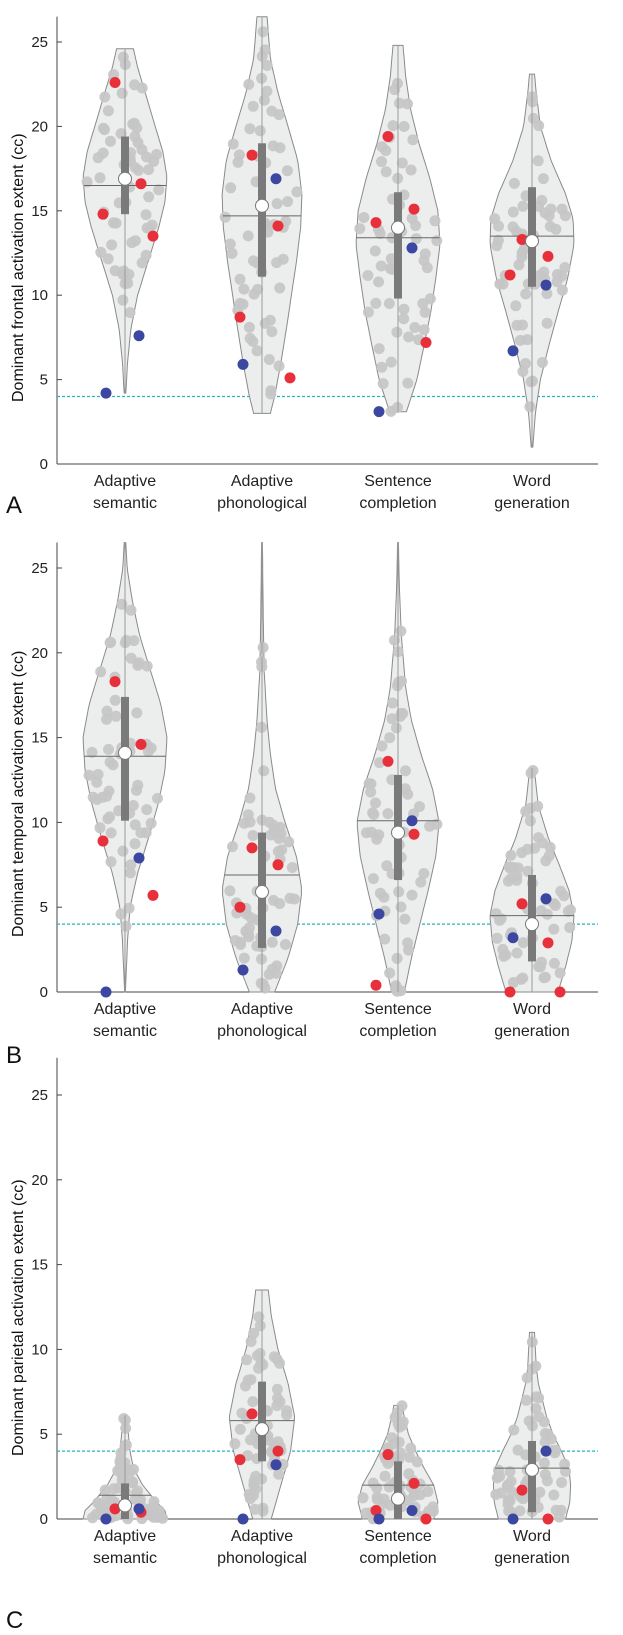 Image resolution: width=623 pixels, height=1635 pixels. I want to click on category-label: Adaptive, so click(262, 481).